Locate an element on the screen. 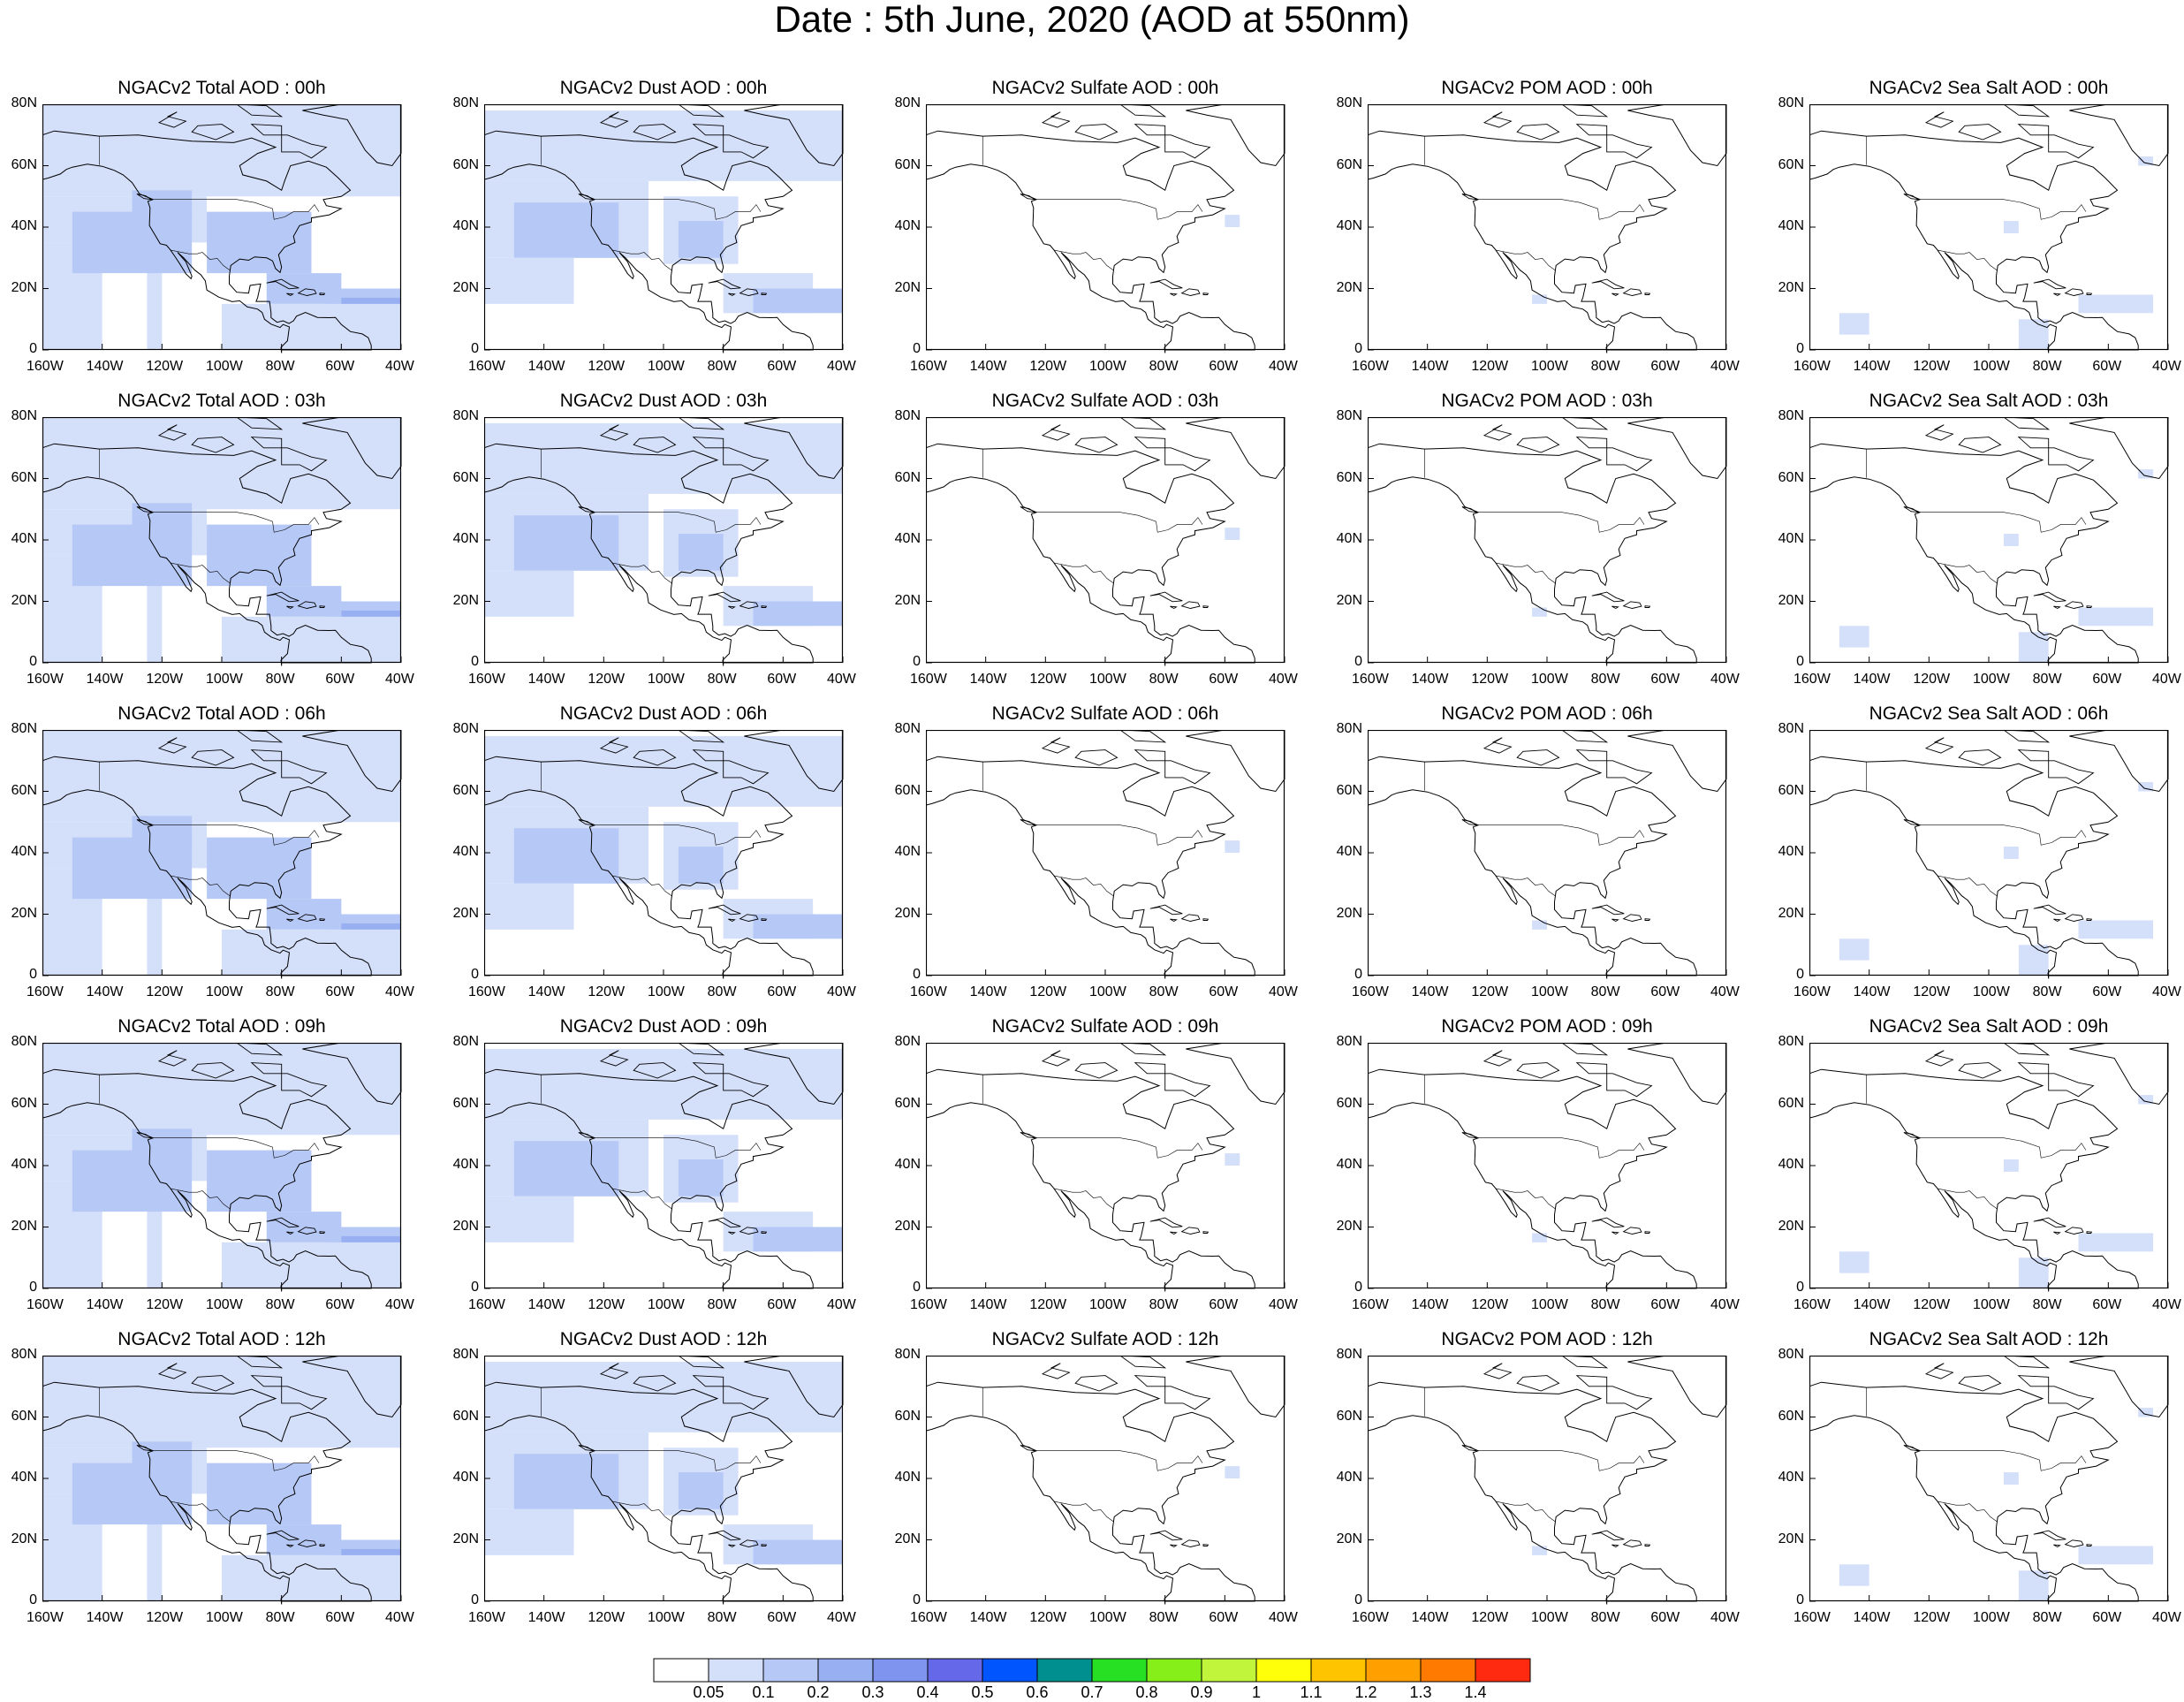  x-tick-label: 120W is located at coordinates (1048, 679).